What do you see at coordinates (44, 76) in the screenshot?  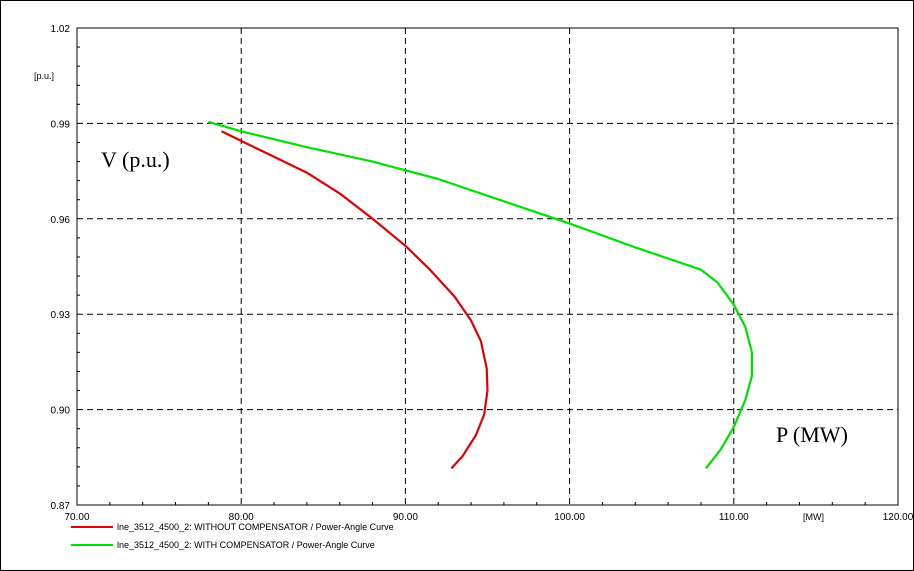 I see `y-axis-unit: [p.u.]` at bounding box center [44, 76].